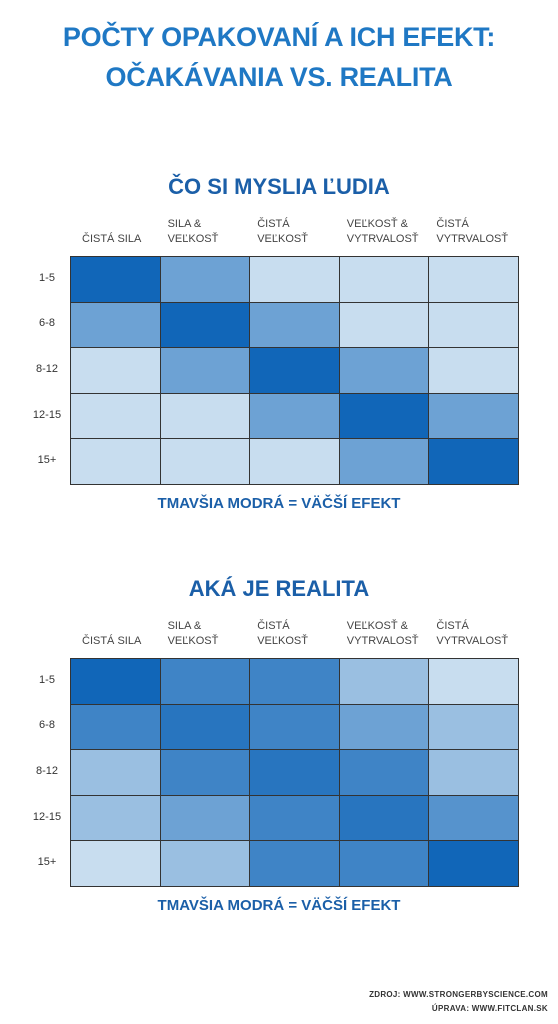 The width and height of the screenshot is (558, 1024). I want to click on chart-subtitle: ČO SI MYSLIA ĽUDIA, so click(279, 186).